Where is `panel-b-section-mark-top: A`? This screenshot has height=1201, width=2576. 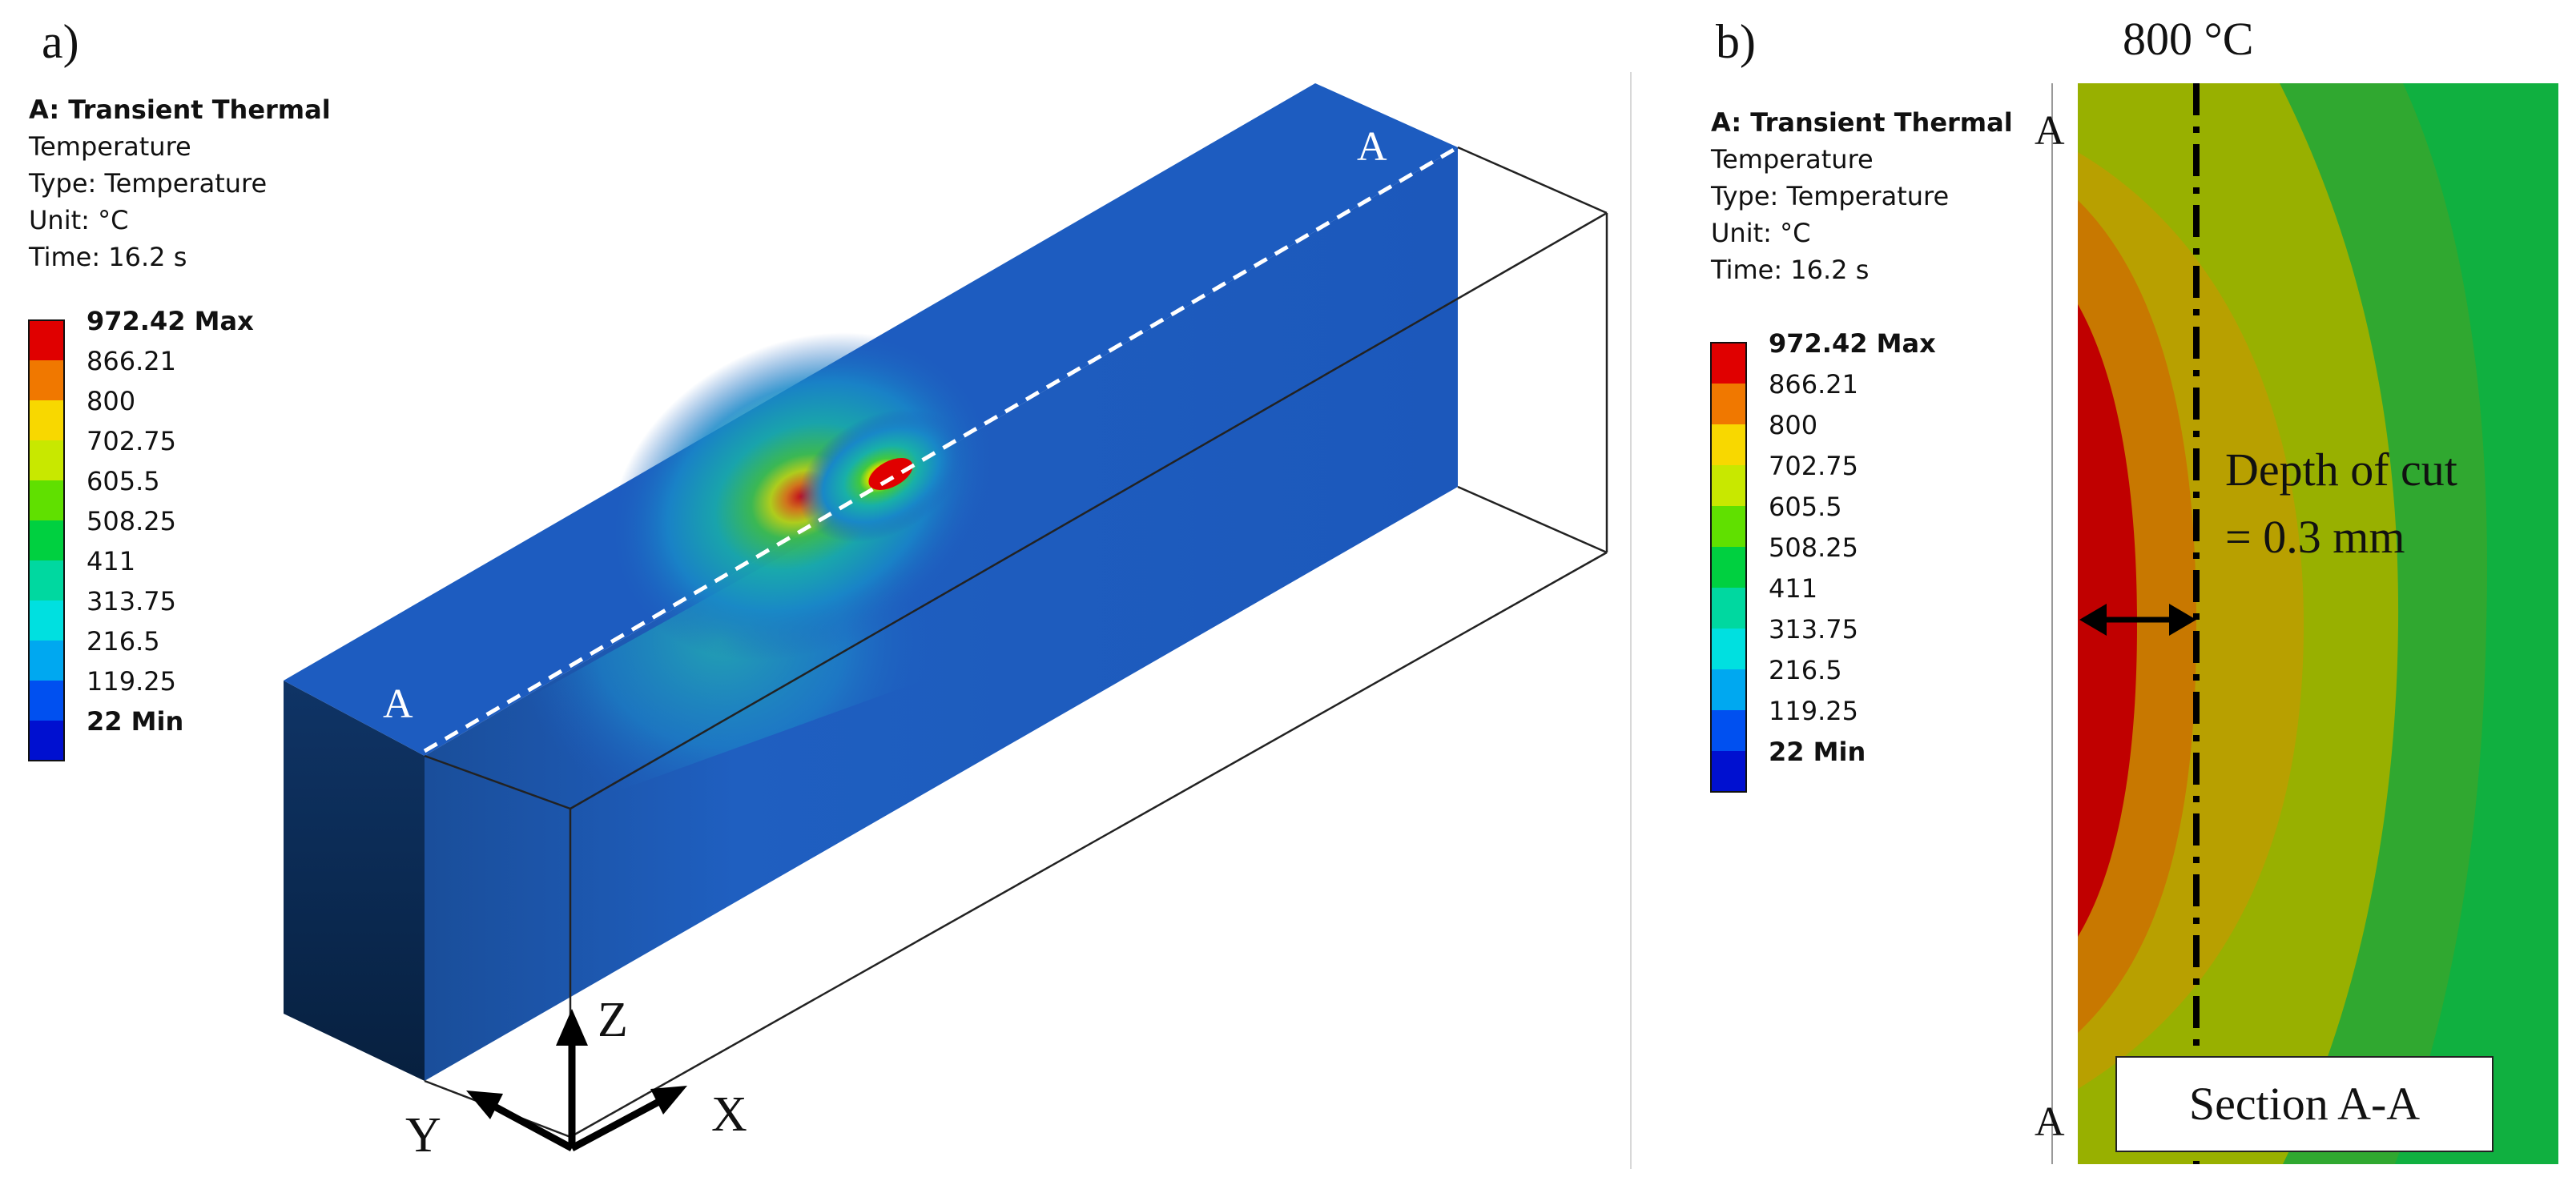
panel-b-section-mark-top: A is located at coordinates (2050, 131).